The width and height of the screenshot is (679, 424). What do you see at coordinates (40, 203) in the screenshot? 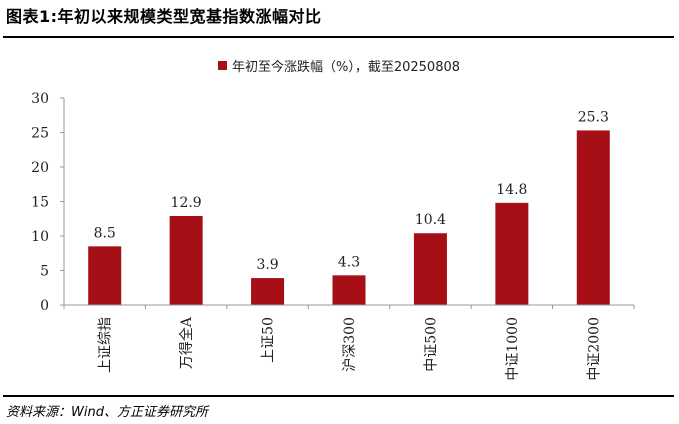
I see `y-tick-label: 15` at bounding box center [40, 203].